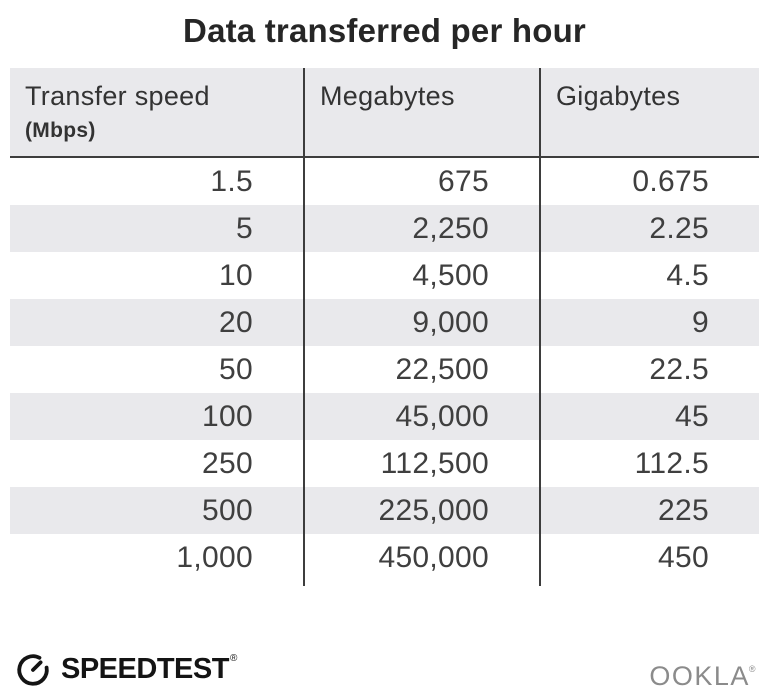  I want to click on cell-gigabytes: 450, so click(649, 560).